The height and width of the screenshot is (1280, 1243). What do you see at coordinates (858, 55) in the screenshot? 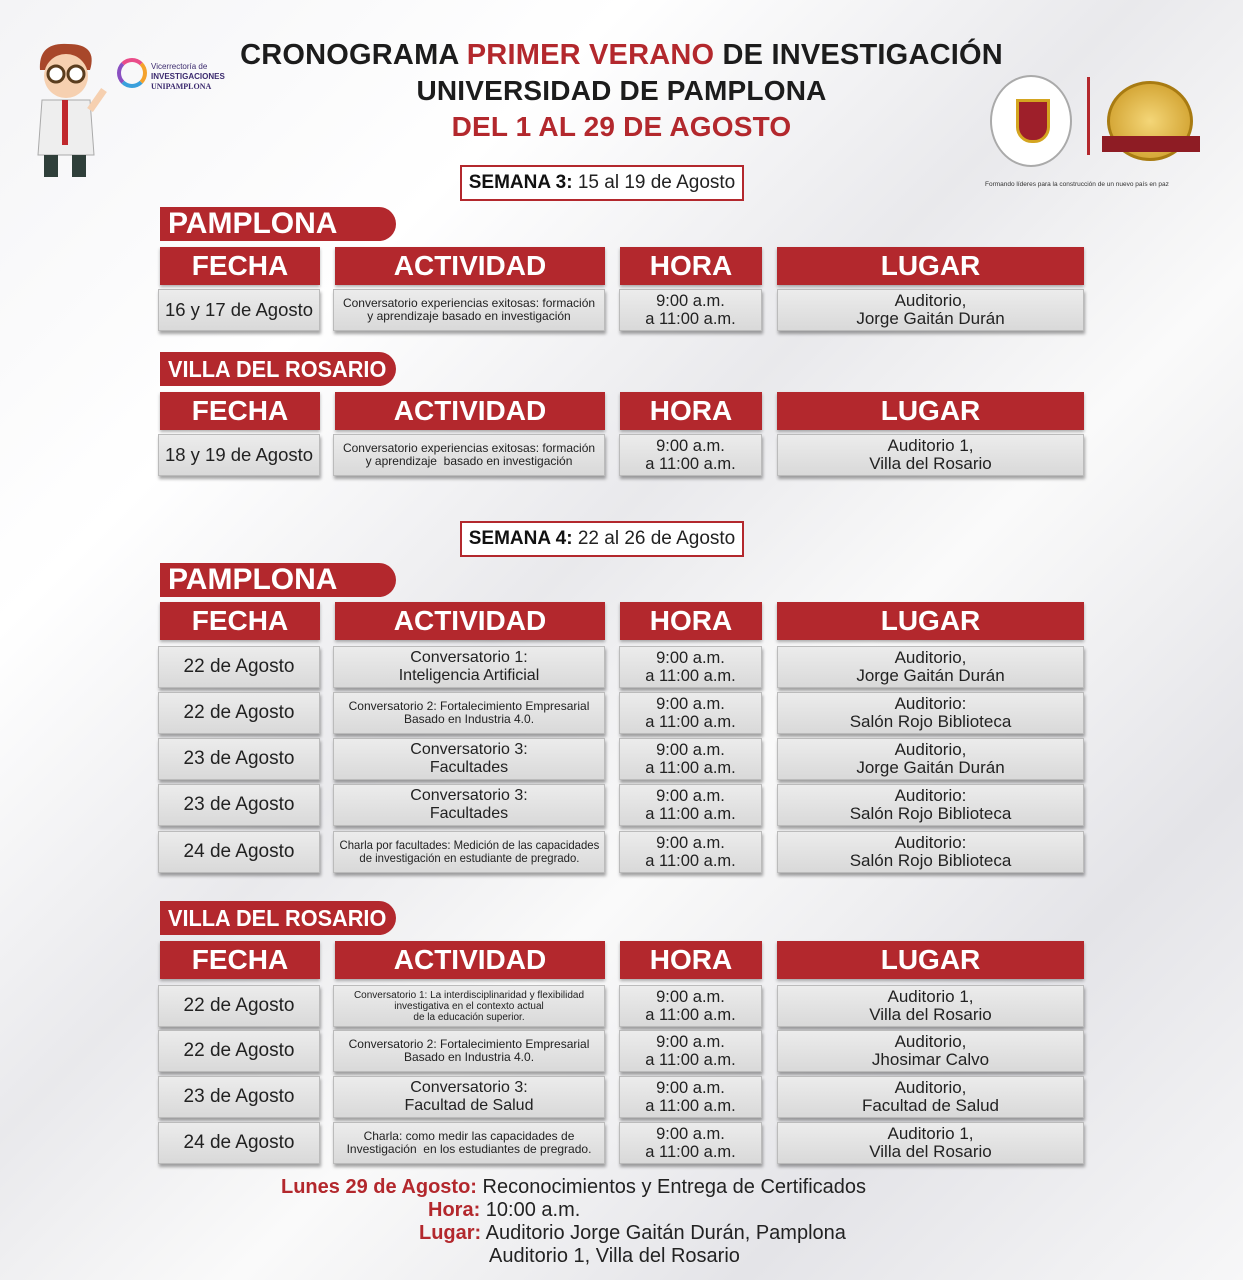
I see `title-part: DE INVESTIGACIÓN` at bounding box center [858, 55].